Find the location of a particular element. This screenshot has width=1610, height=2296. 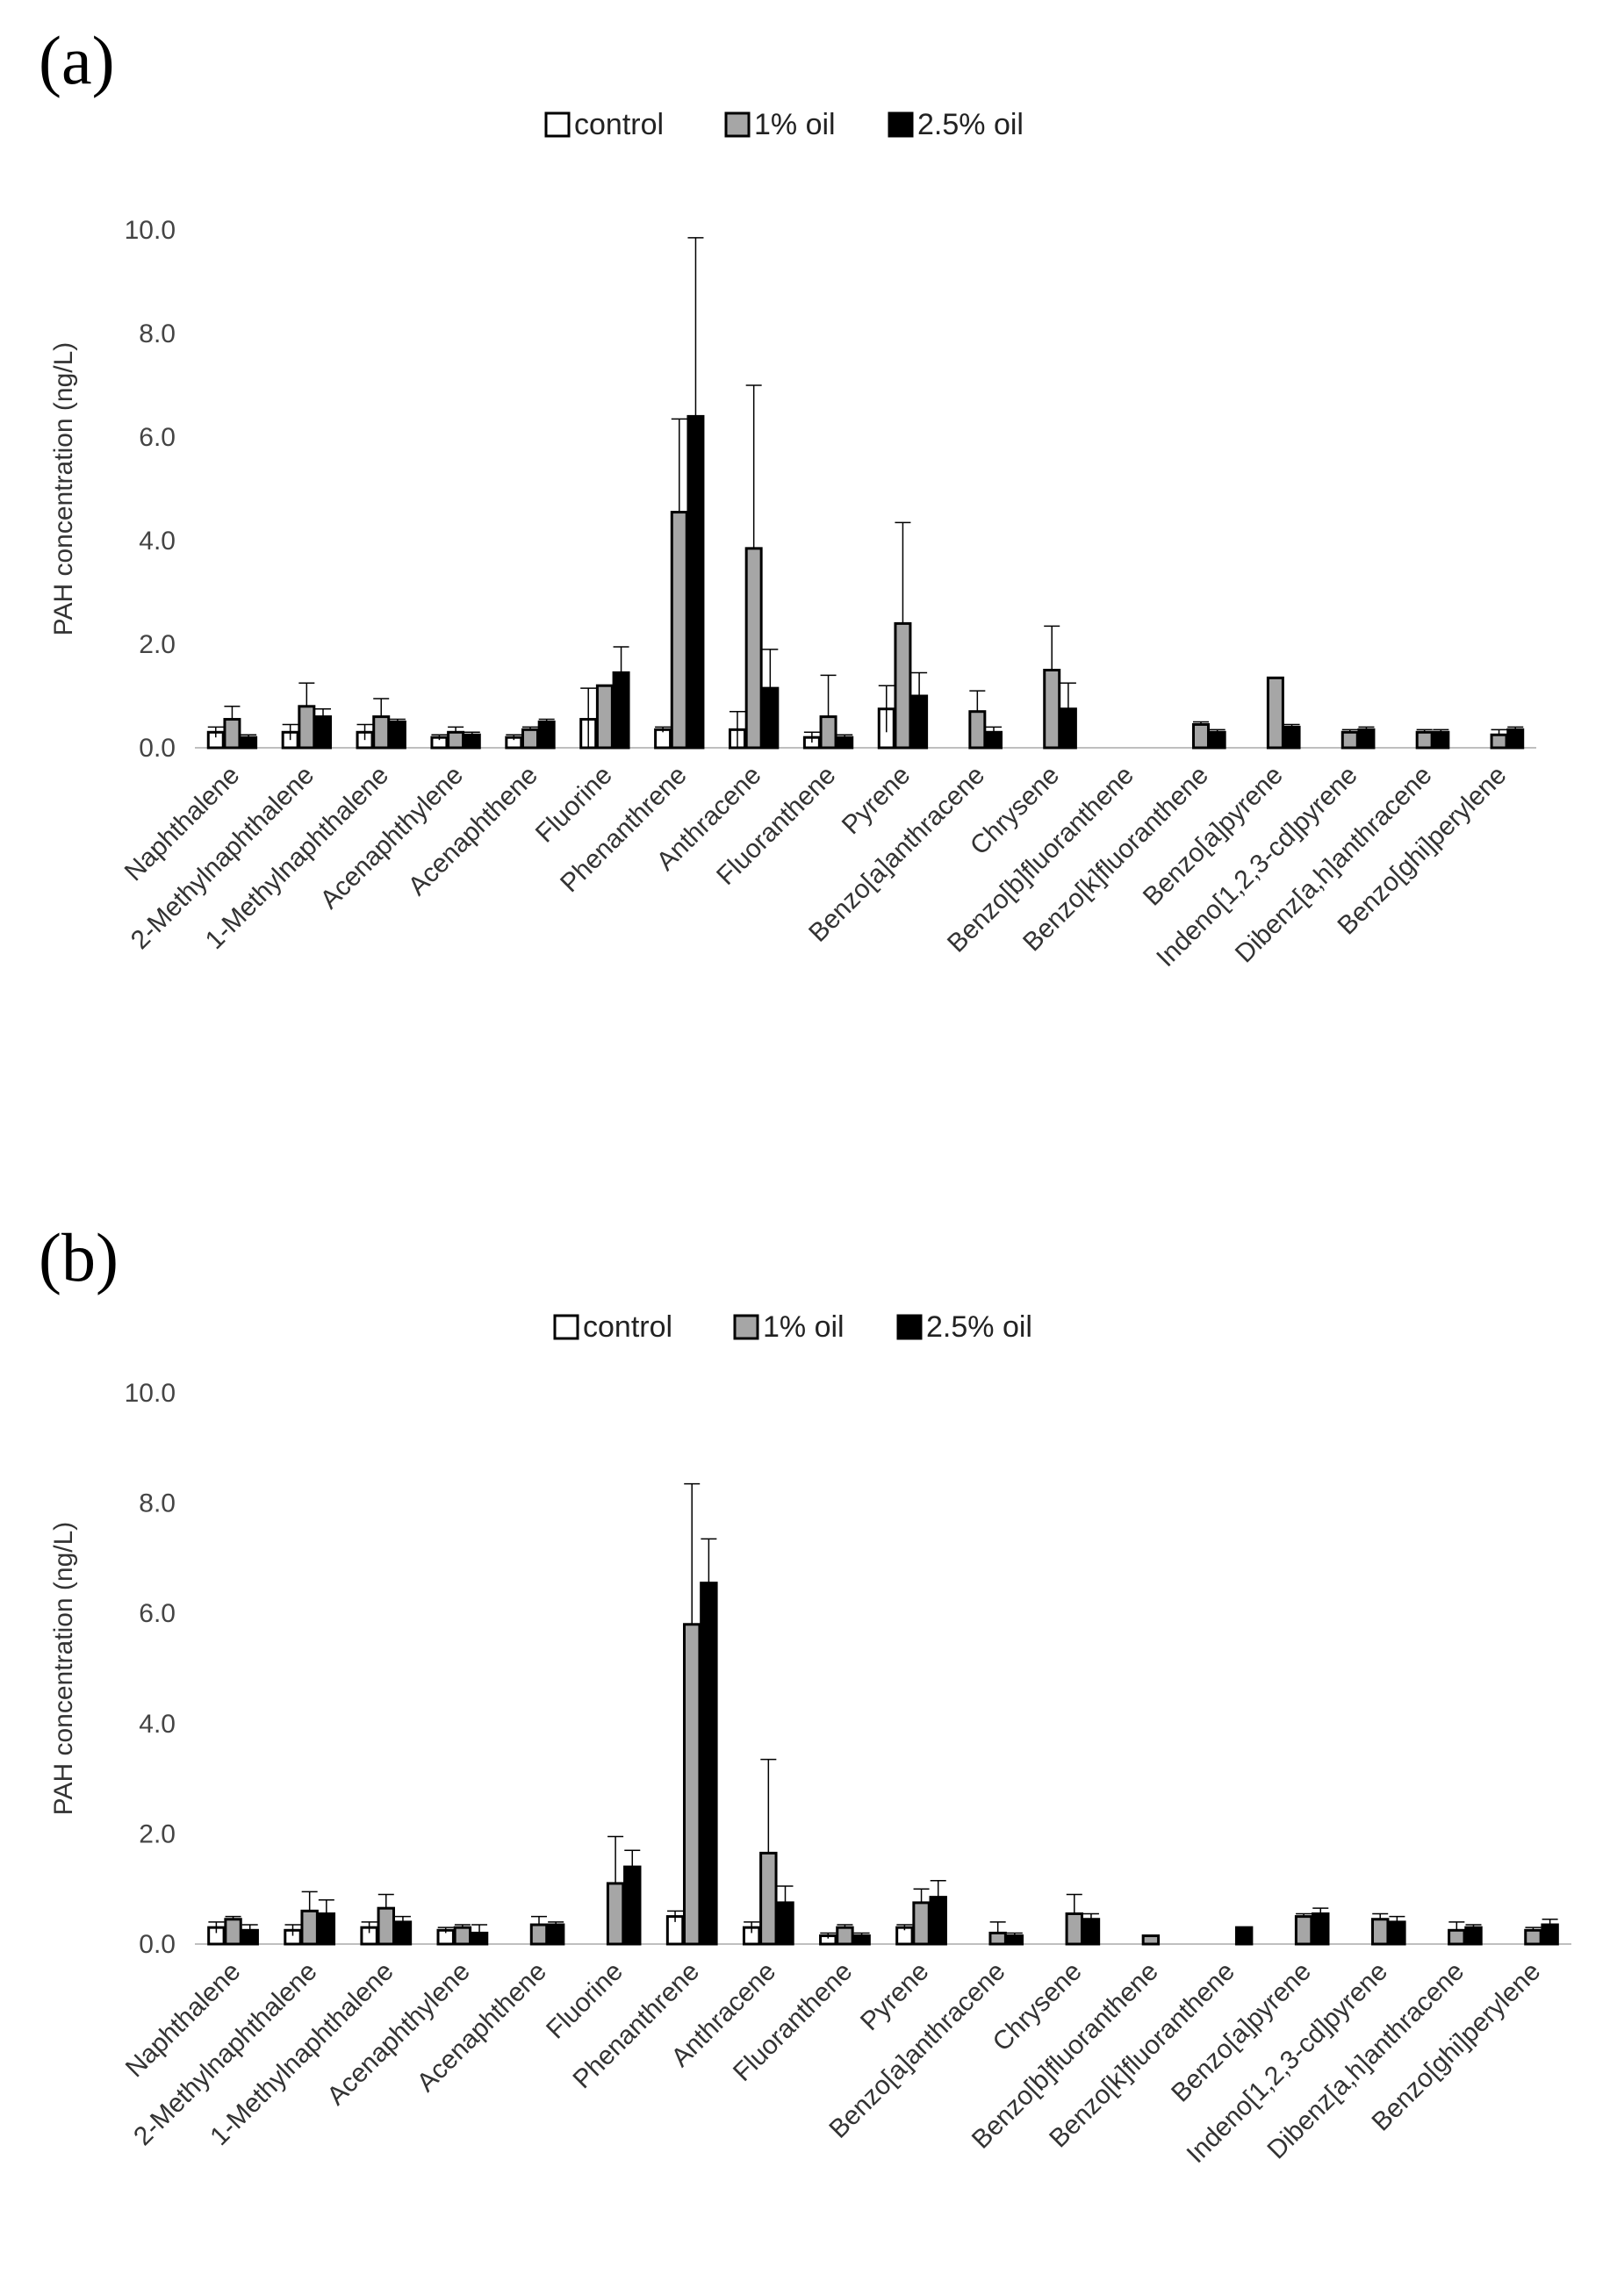

panel-label-a: (a) is located at coordinates (77, 60).